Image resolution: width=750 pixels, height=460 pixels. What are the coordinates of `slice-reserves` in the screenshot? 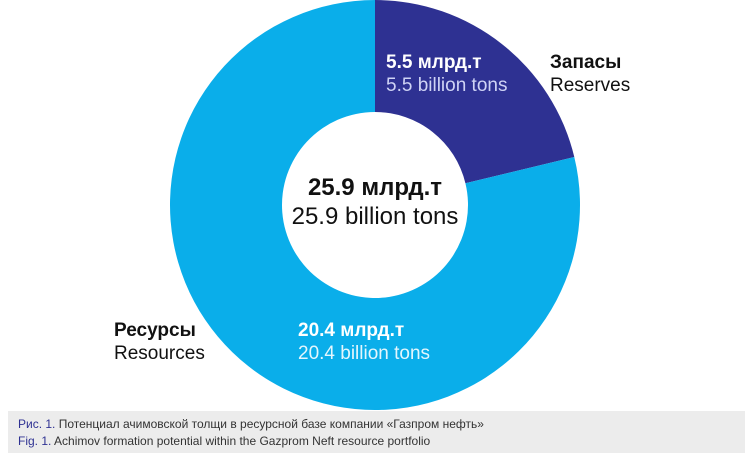 It's located at (475, 92).